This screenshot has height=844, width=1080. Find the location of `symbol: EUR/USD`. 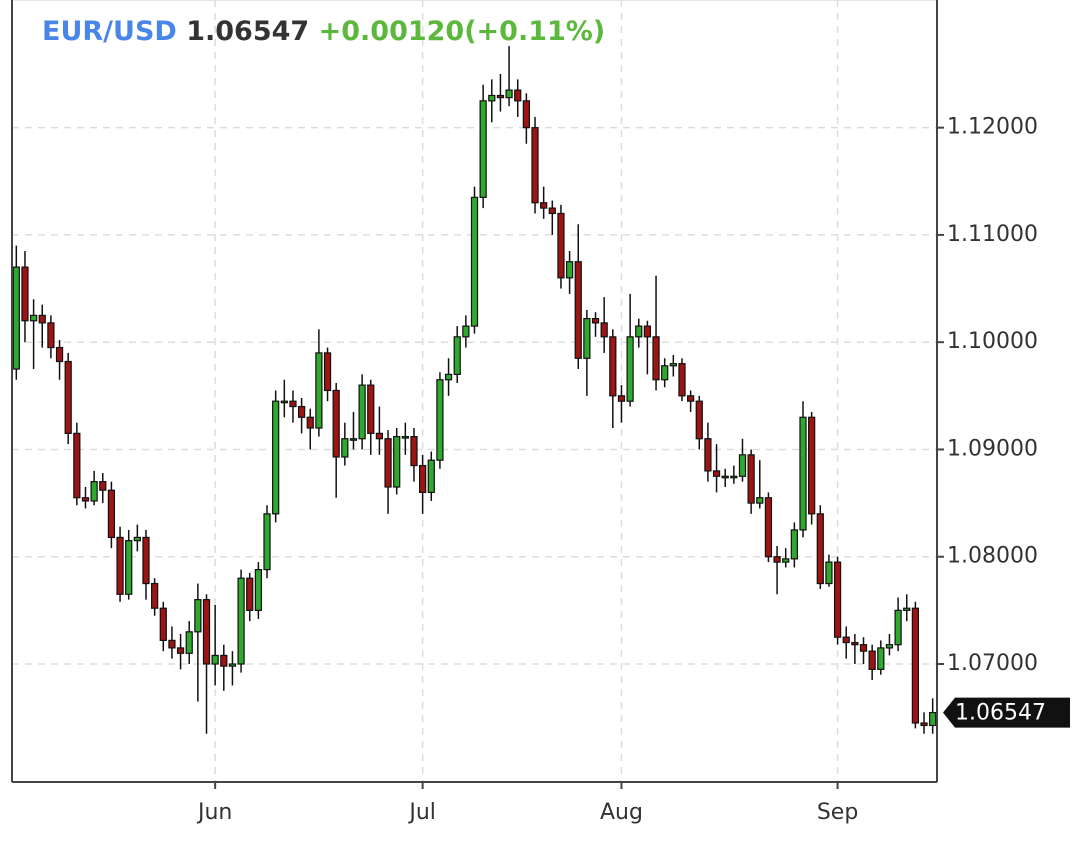

symbol: EUR/USD is located at coordinates (109, 31).